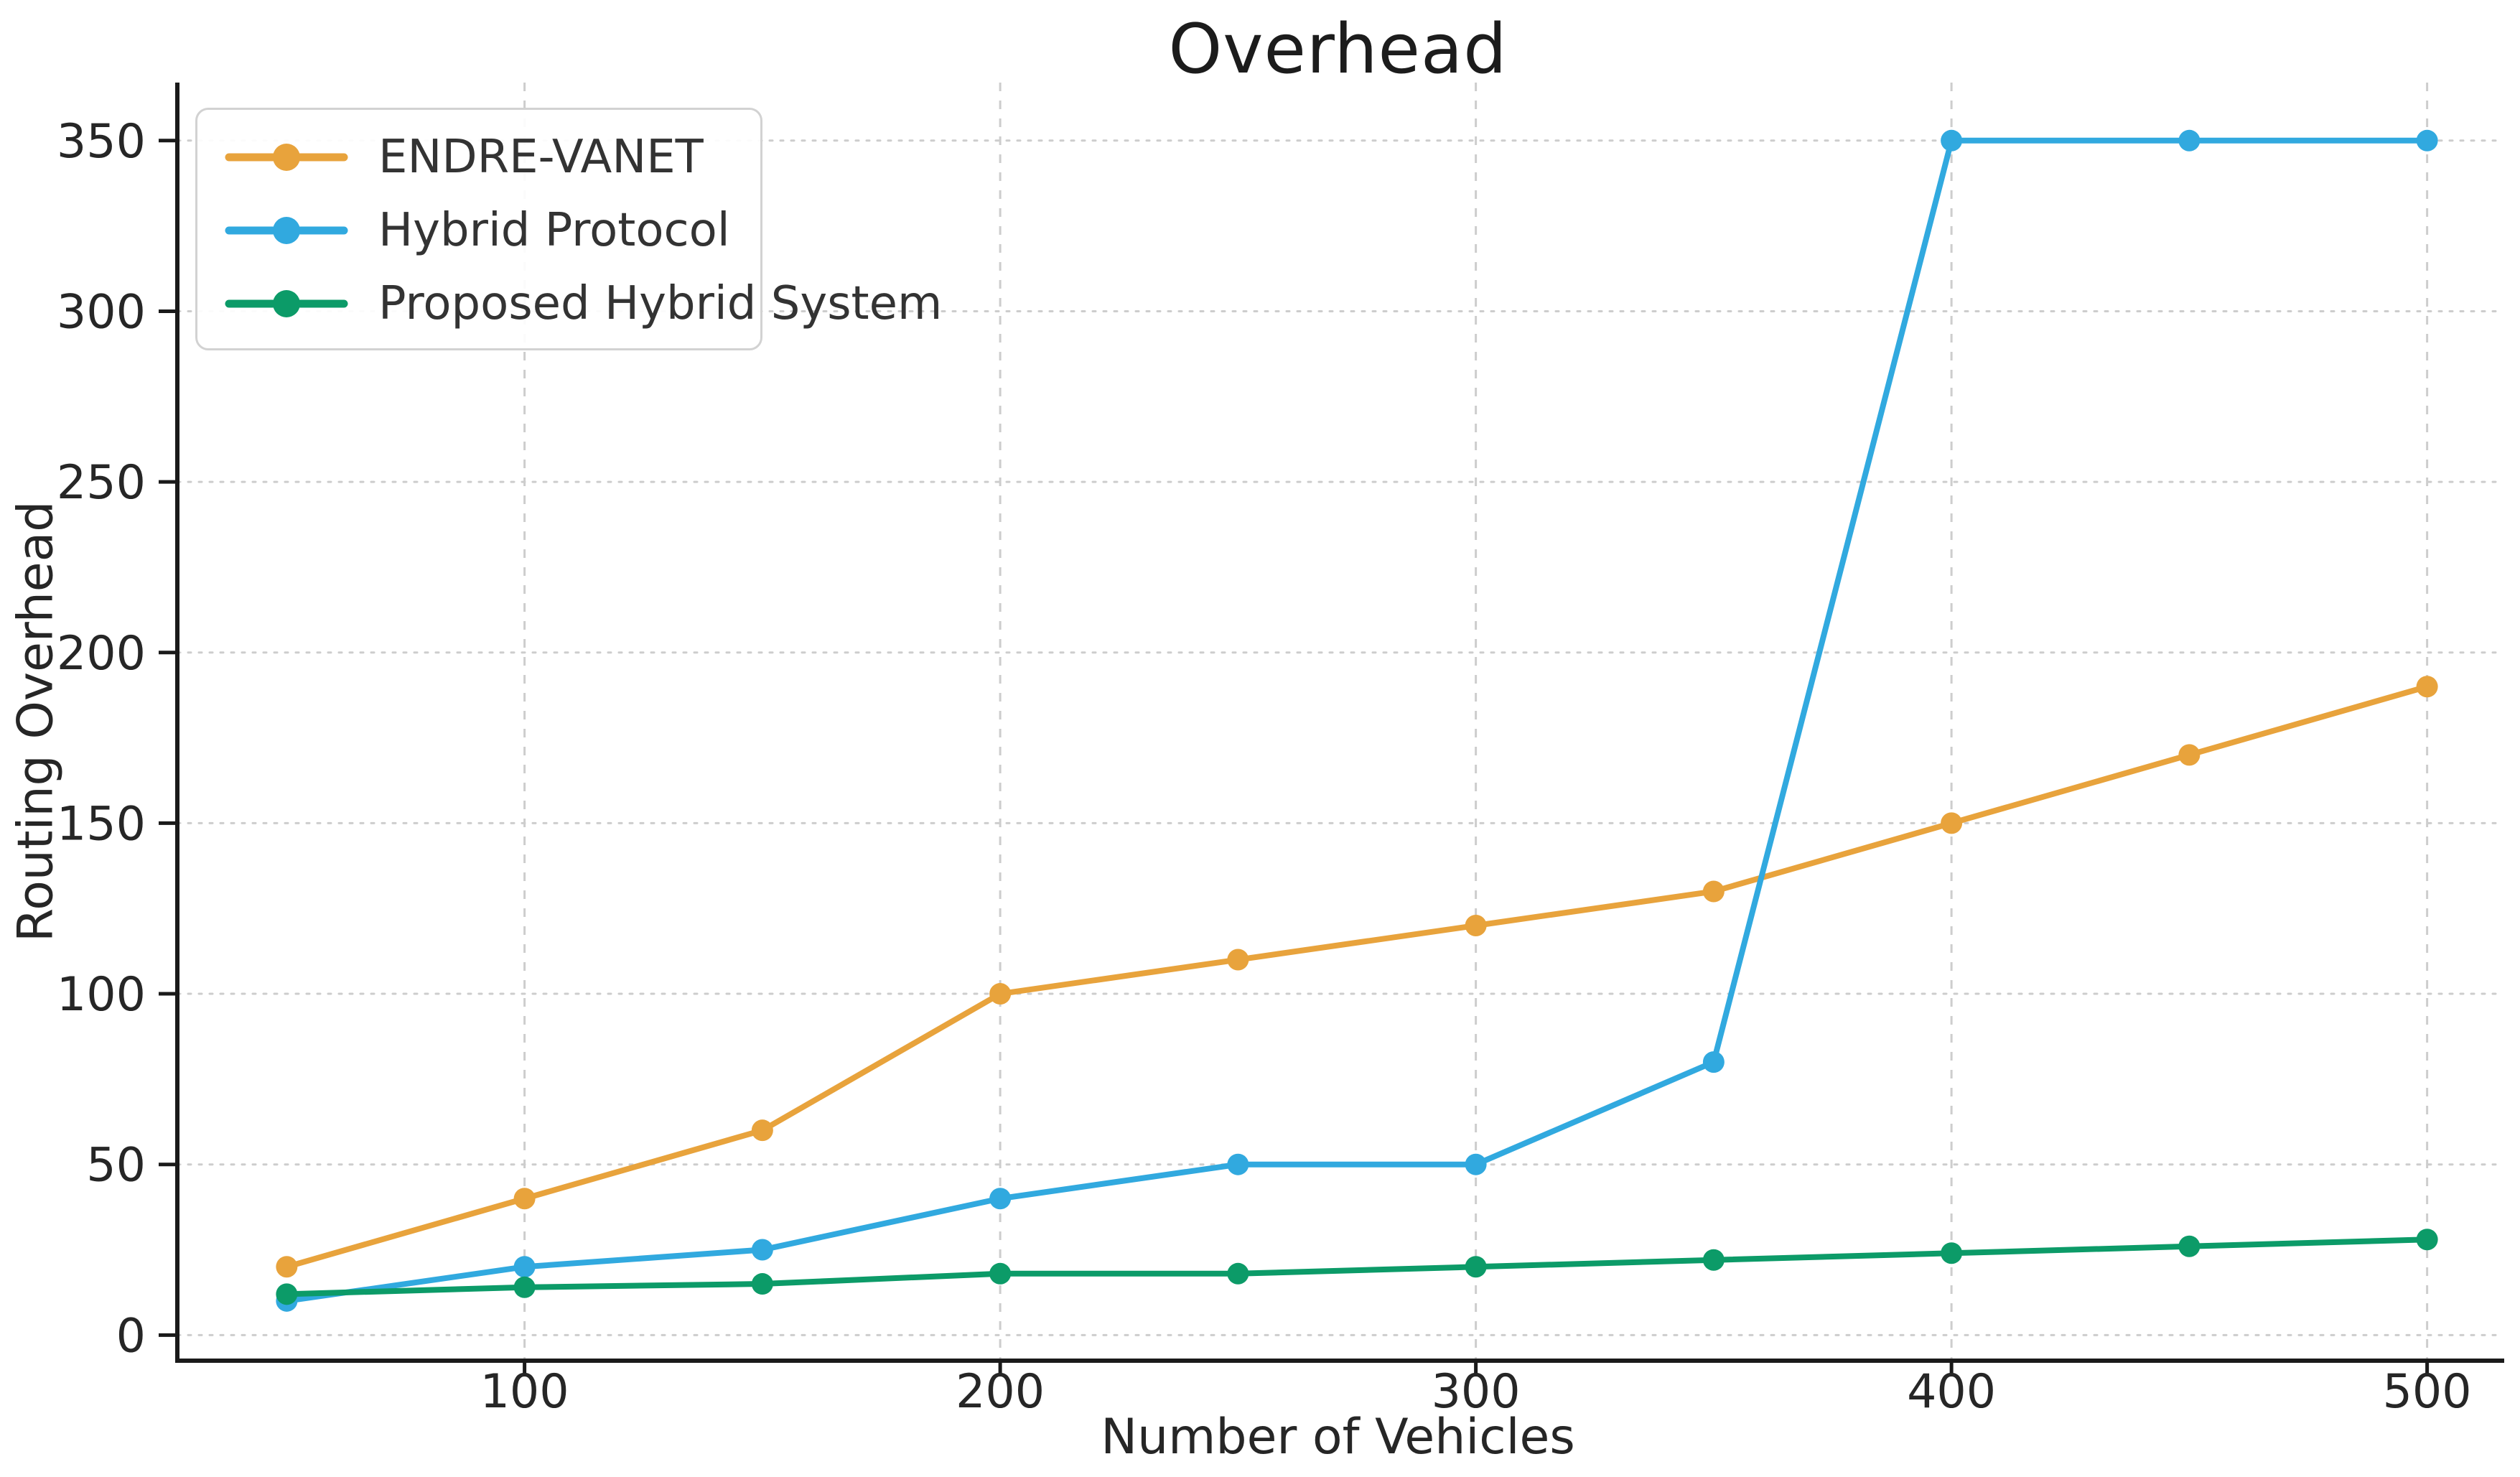 This screenshot has width=2520, height=1477. What do you see at coordinates (2427, 1392) in the screenshot?
I see `x-tick-label-500: 500` at bounding box center [2427, 1392].